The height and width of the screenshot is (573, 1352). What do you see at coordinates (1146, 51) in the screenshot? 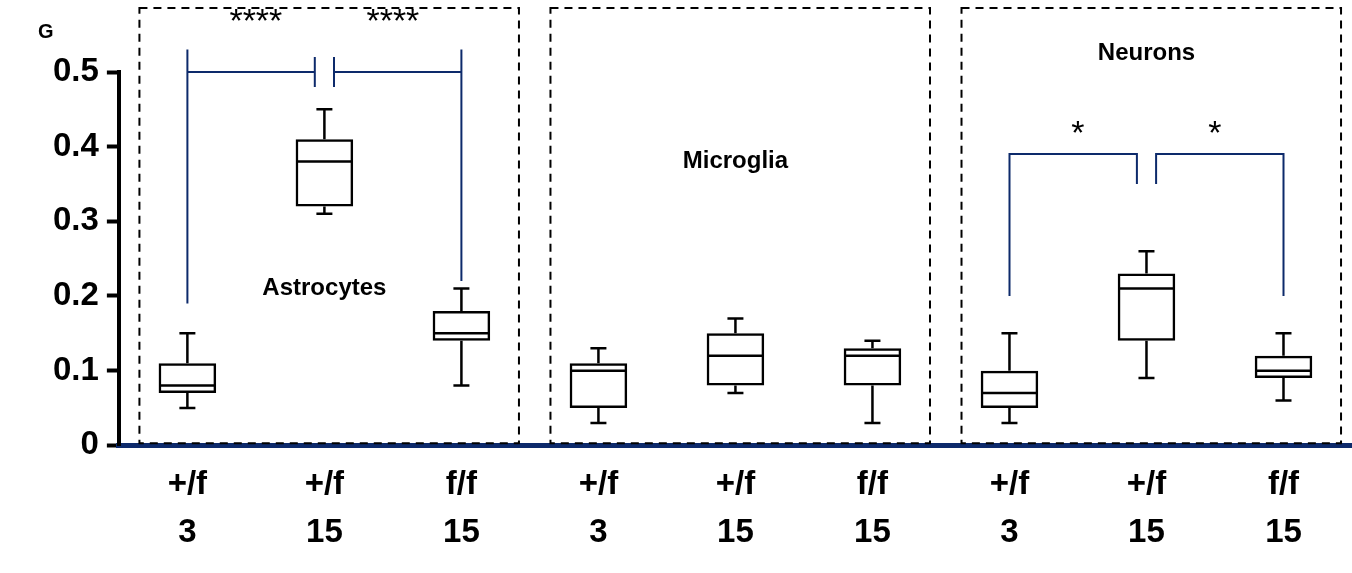
I see `text: Neurons` at bounding box center [1146, 51].